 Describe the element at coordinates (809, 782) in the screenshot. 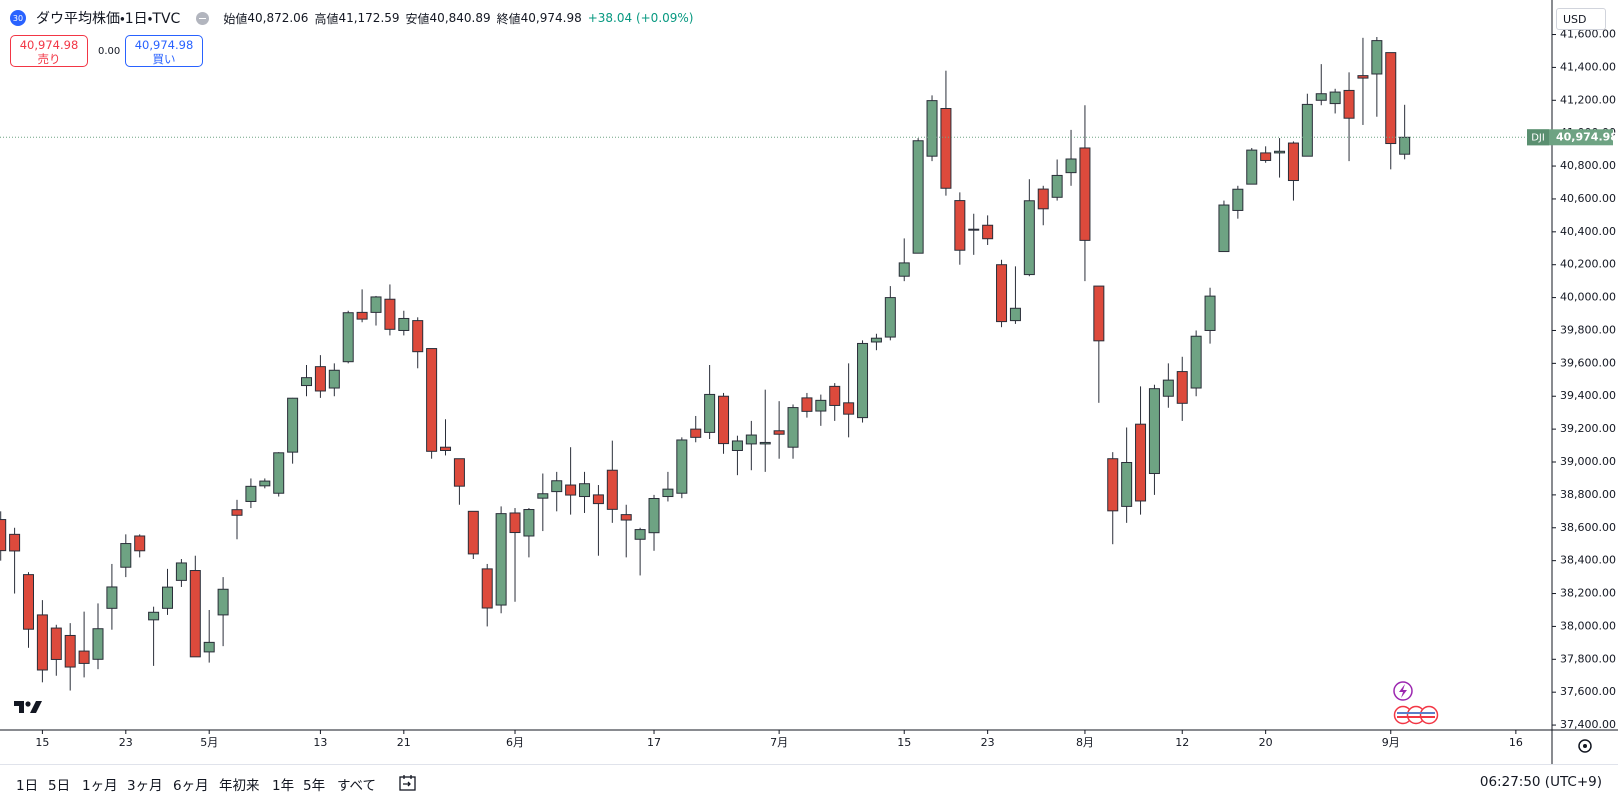

I see `bottom-toolbar: 06:27:50 (UTC+9) 1日 5日 1ヶ月 3ヶ月 6ヶ月 年初来 1年 5年 すべて` at that location.